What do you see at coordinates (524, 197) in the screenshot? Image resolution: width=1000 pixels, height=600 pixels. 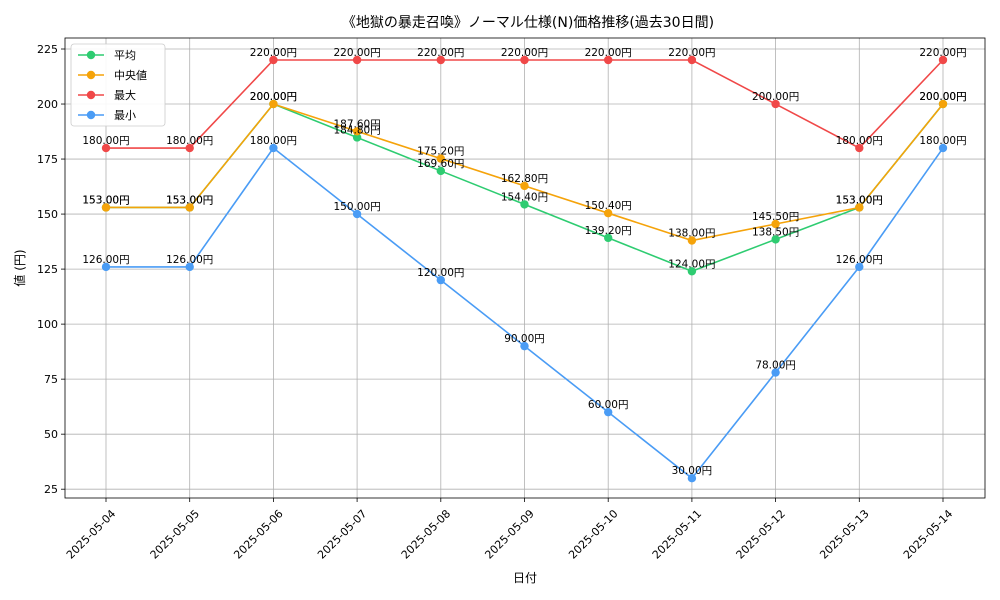 I see `data-label: 154.40円` at bounding box center [524, 197].